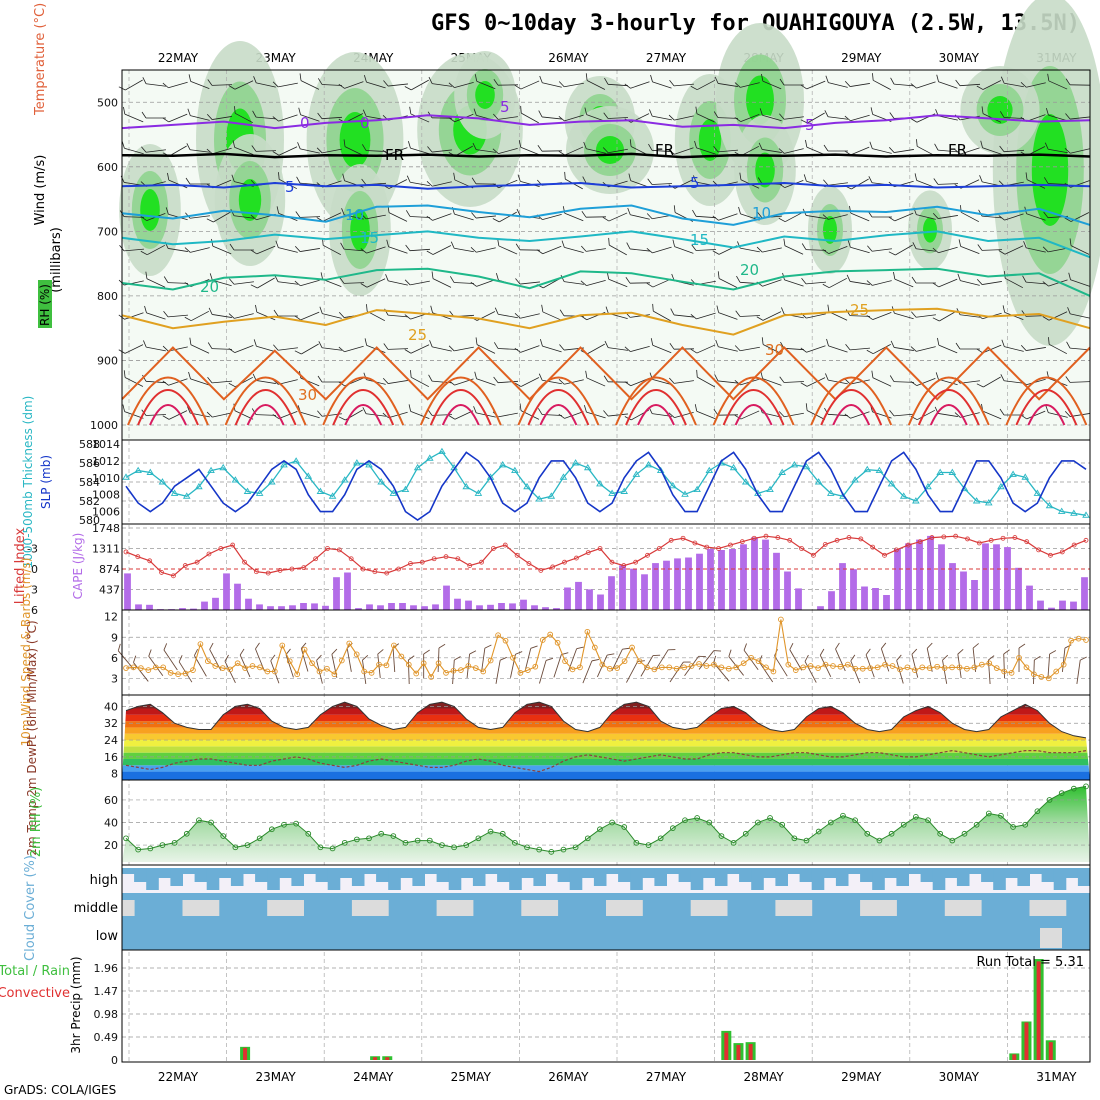 The width and height of the screenshot is (1100, 1100). I want to click on temp-band, so click(606, 775).